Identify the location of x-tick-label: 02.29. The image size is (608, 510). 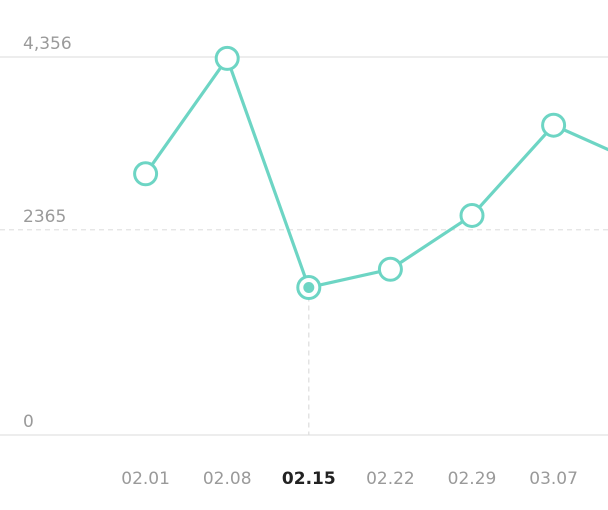
(472, 479).